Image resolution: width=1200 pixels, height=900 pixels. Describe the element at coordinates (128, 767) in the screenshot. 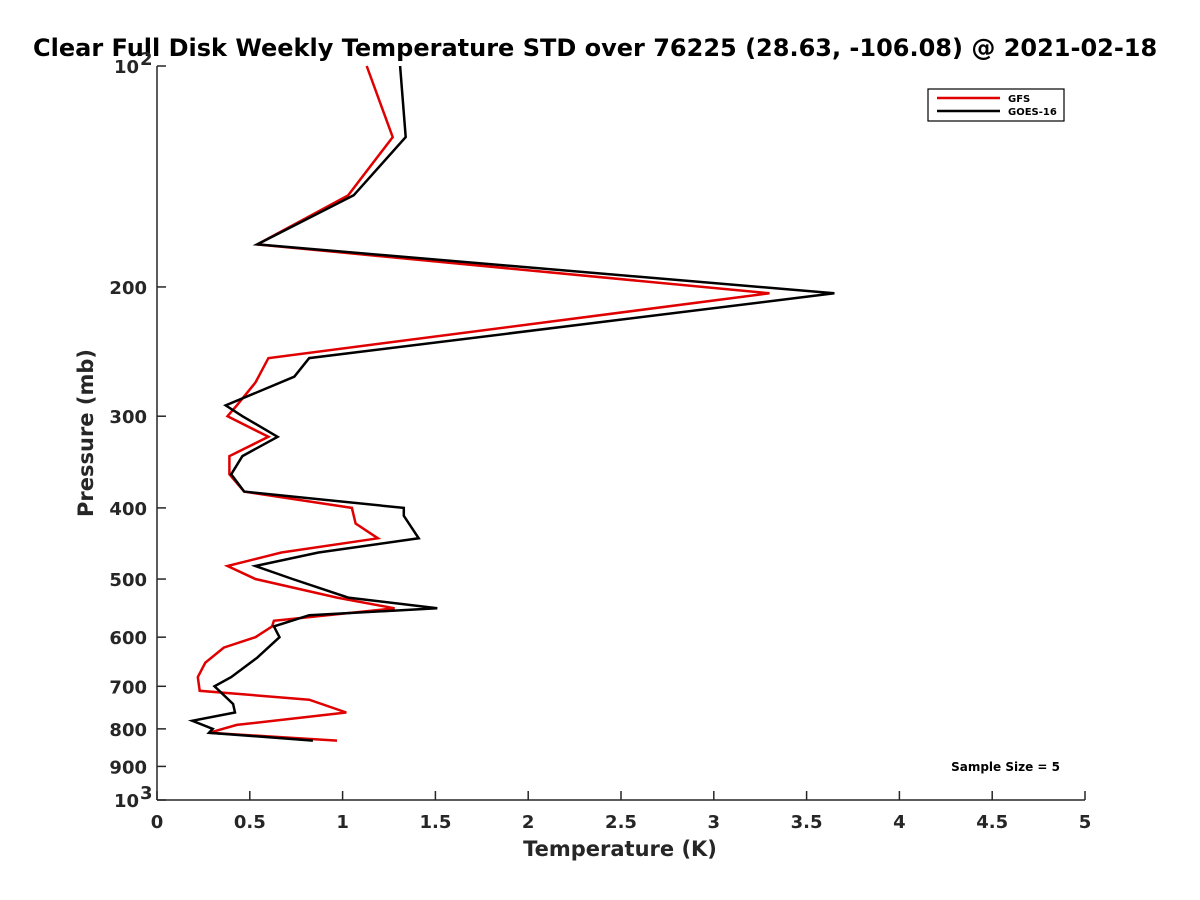

I see `y-tick-label: 900` at that location.